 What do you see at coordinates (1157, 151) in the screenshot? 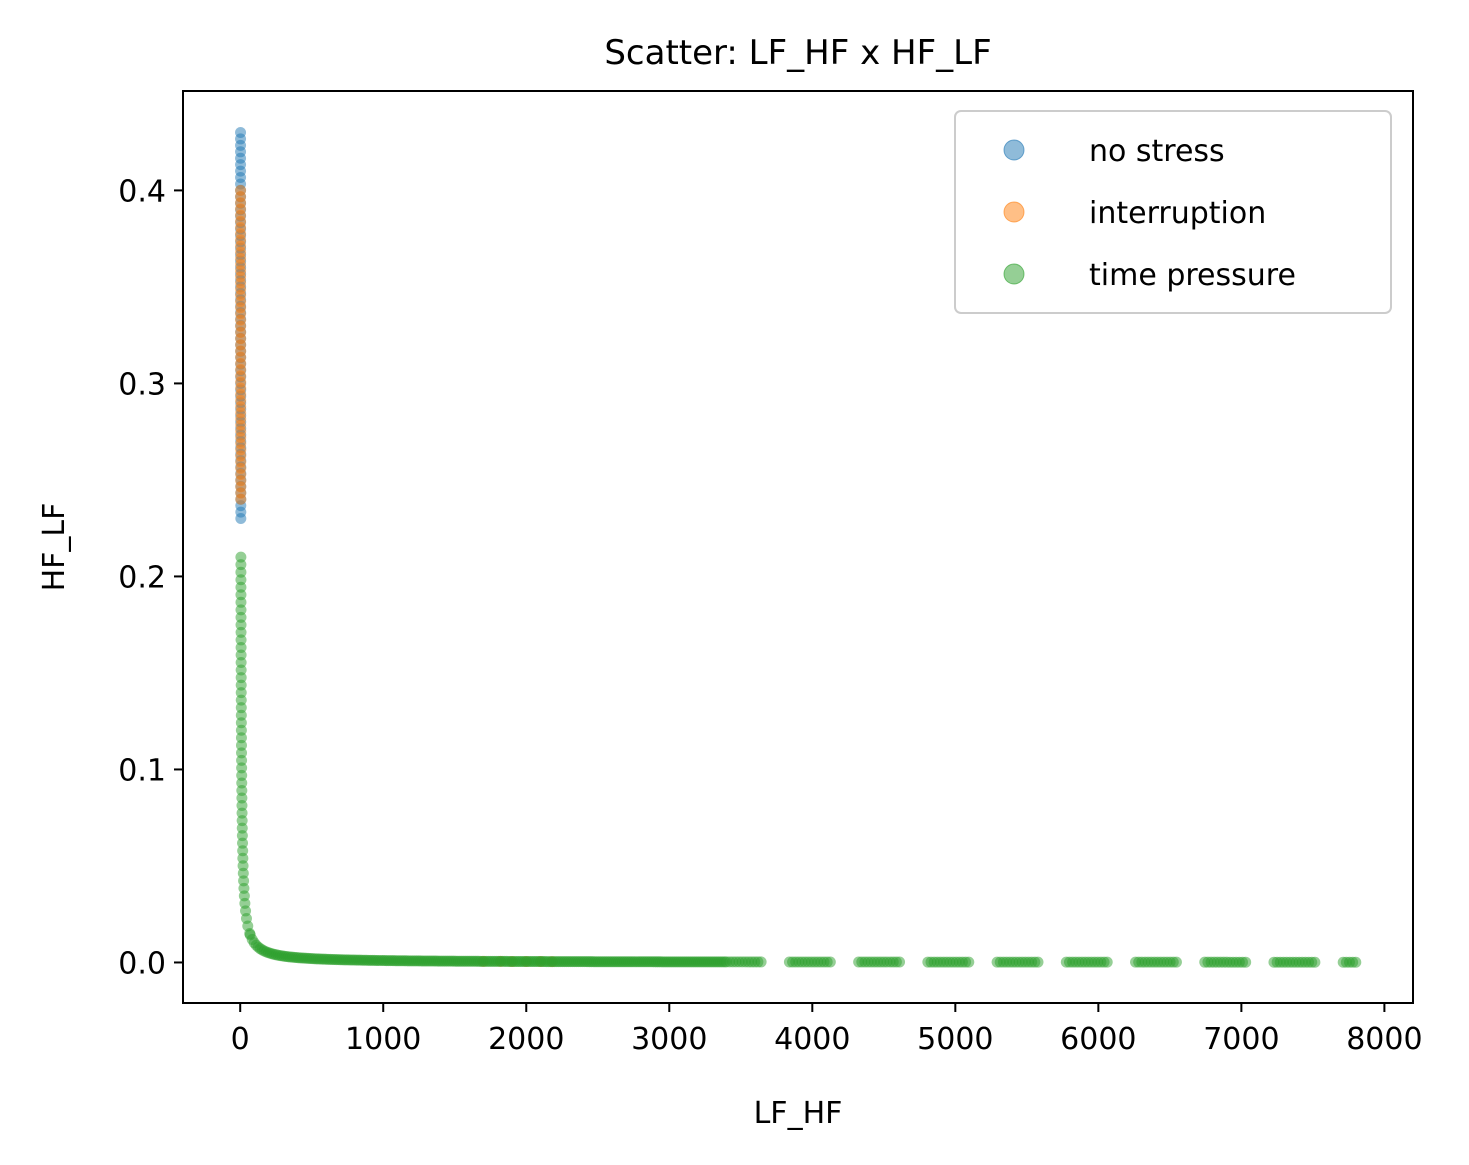
I see `legend-label: no stress` at bounding box center [1157, 151].